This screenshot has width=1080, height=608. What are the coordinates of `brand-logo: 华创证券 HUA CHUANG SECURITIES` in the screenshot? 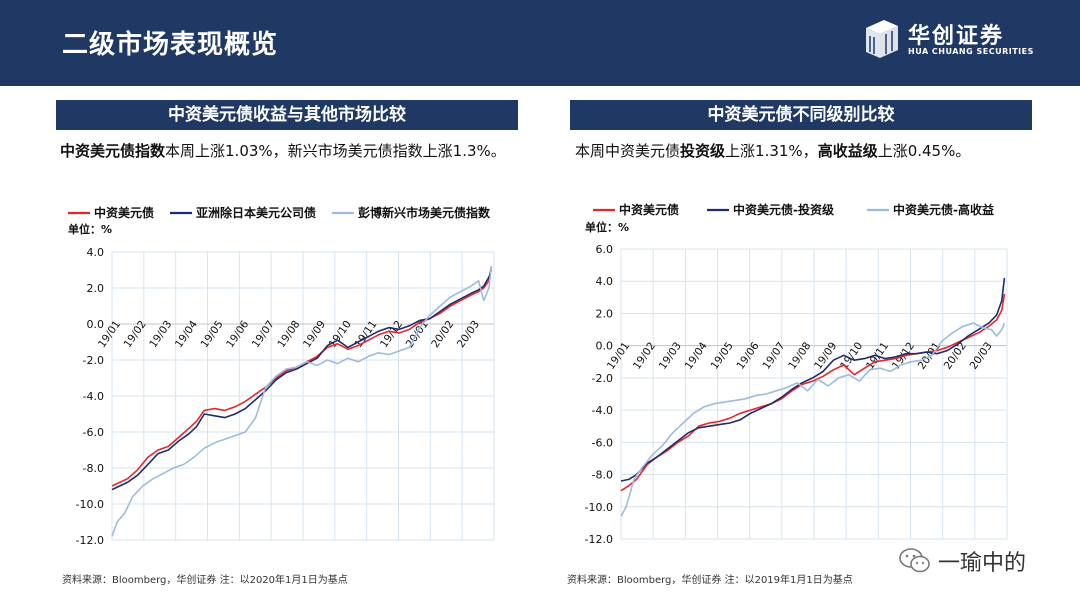 It's located at (962, 42).